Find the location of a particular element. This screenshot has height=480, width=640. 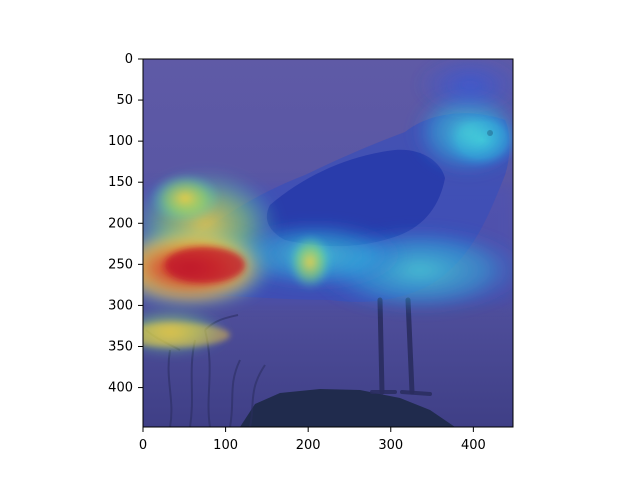

y-tick-label: 250 is located at coordinates (120, 264).